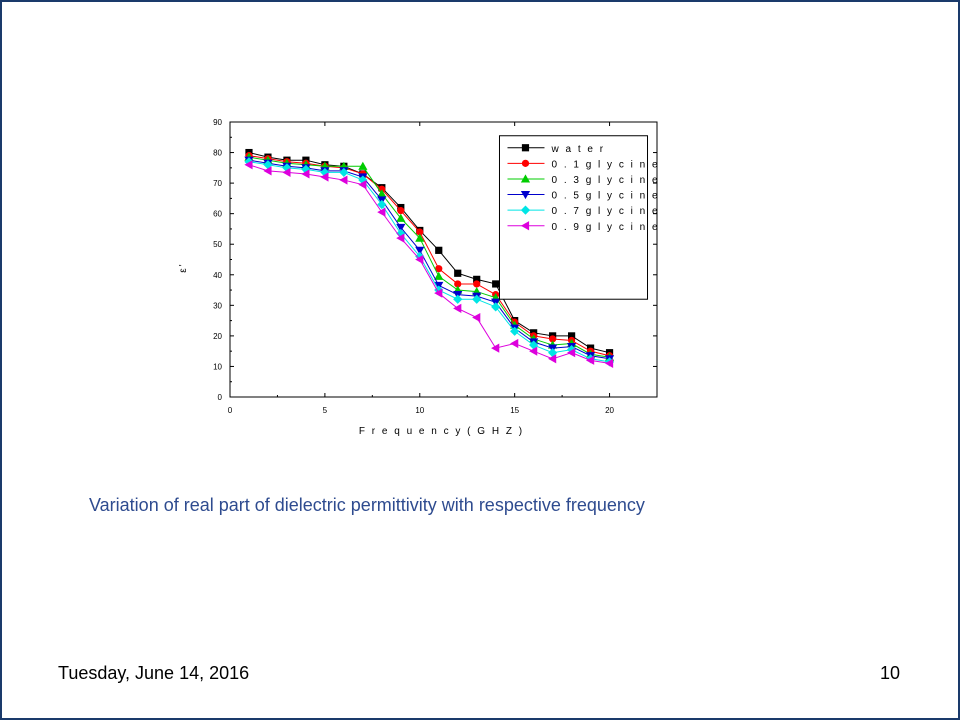 The width and height of the screenshot is (960, 720). What do you see at coordinates (419, 410) in the screenshot?
I see `x-tick-label: 10` at bounding box center [419, 410].